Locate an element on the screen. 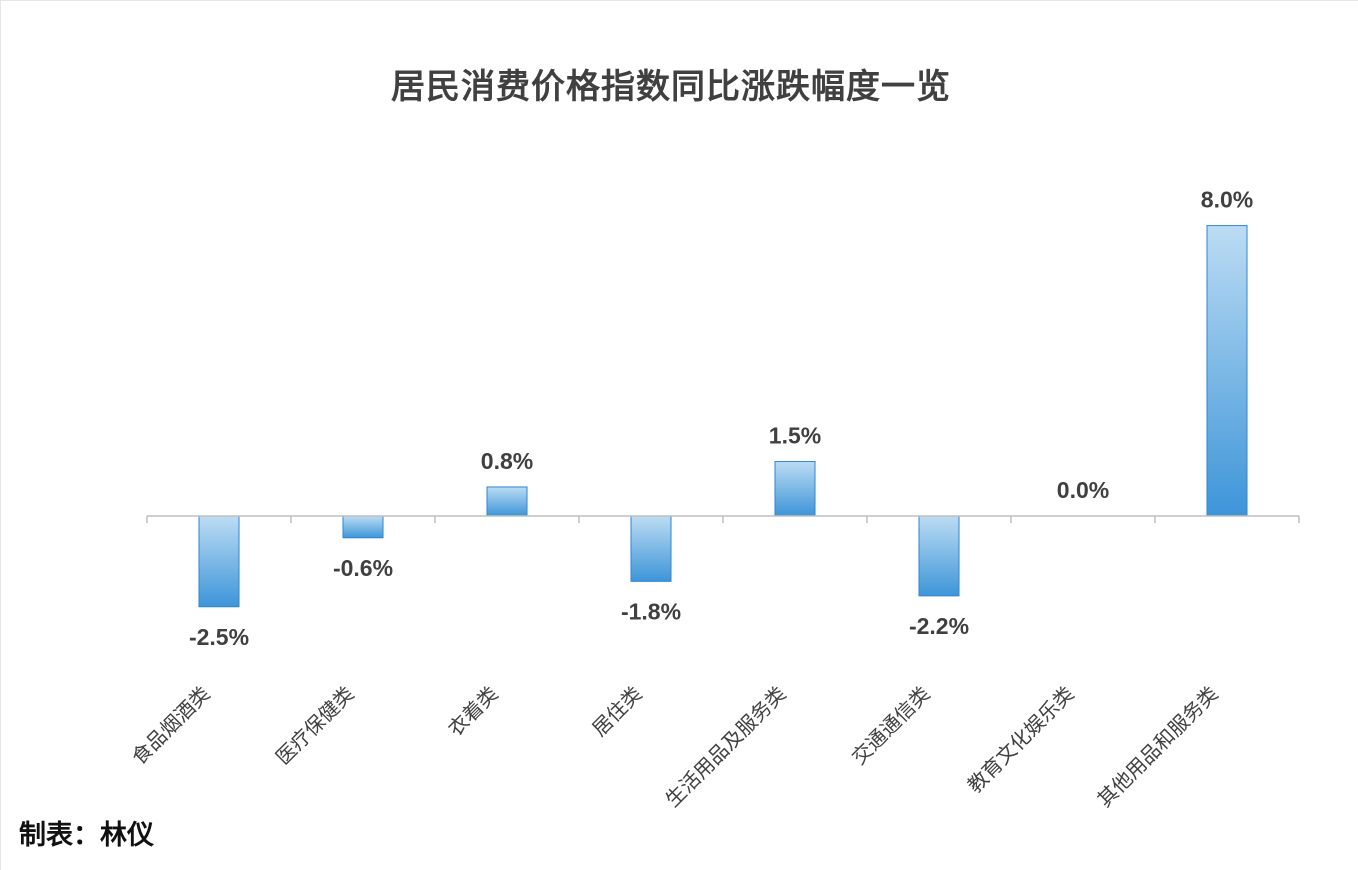  value-label-6: -2.2% is located at coordinates (939, 626).